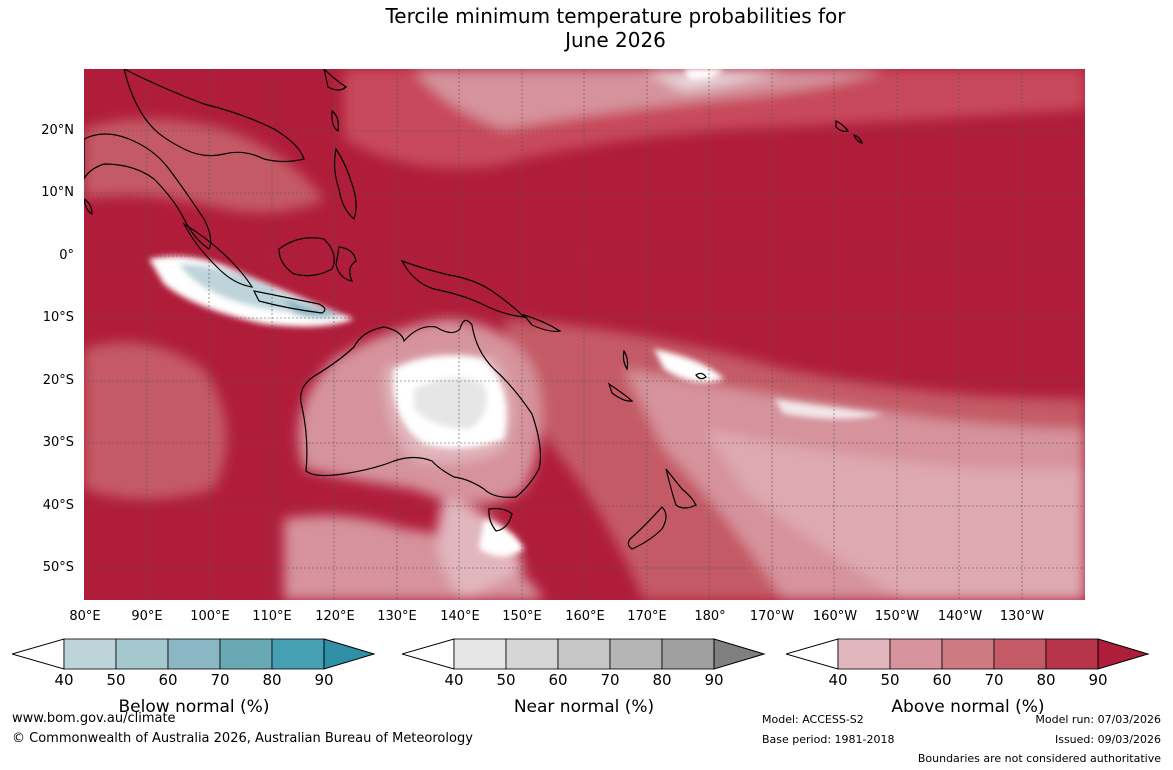  Describe the element at coordinates (835, 616) in the screenshot. I see `lon-label-160w: 160°W` at that location.